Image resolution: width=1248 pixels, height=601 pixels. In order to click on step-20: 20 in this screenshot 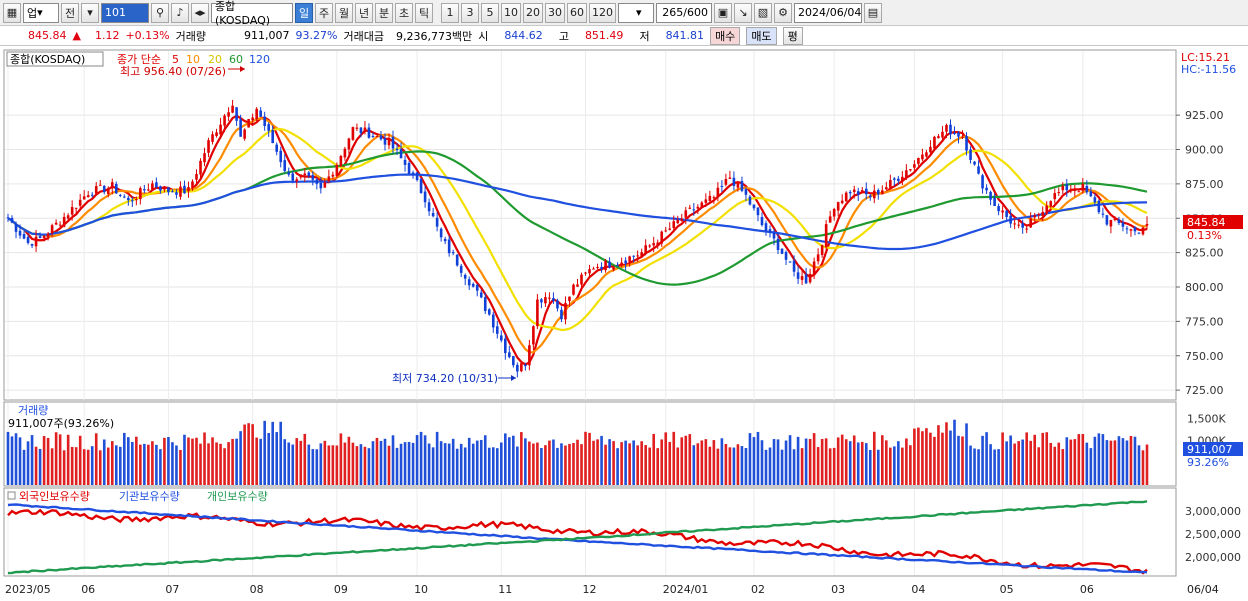, I will do `click(533, 12)`.